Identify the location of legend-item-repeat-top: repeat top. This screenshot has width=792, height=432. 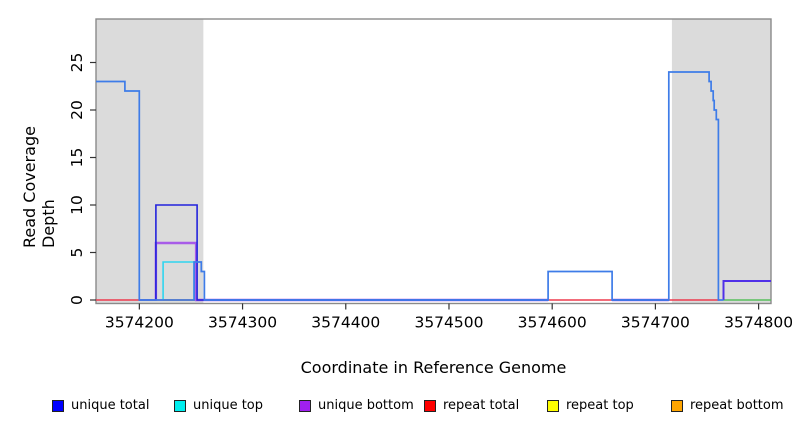
(590, 405).